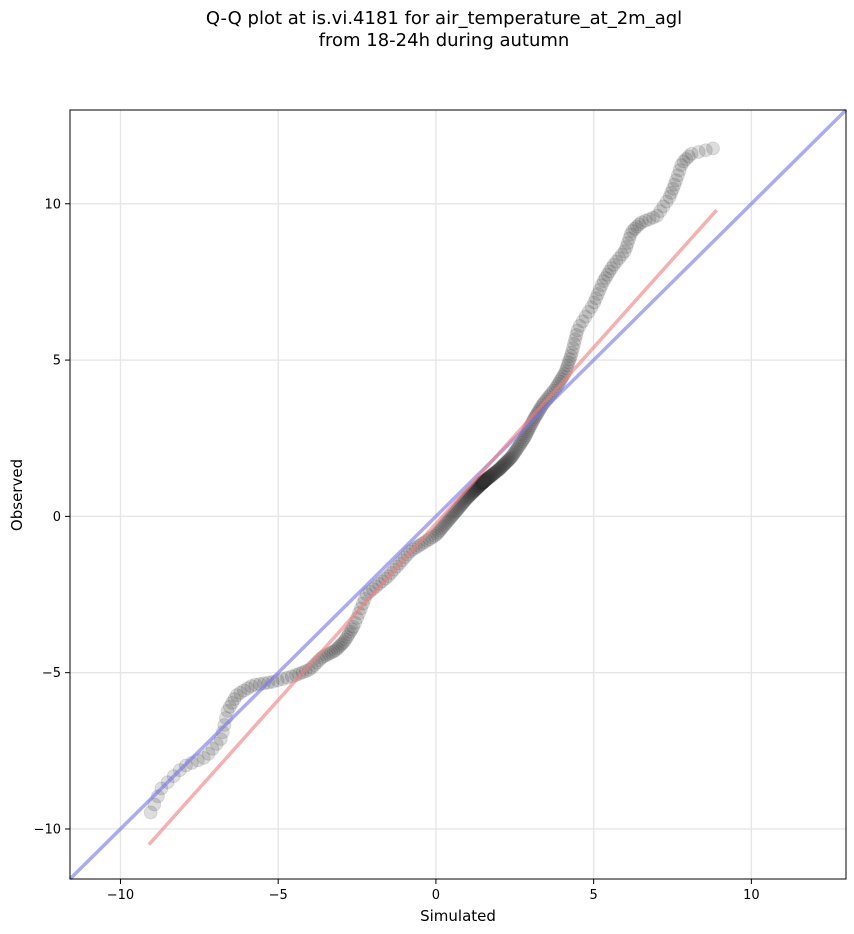 The height and width of the screenshot is (934, 854). I want to click on y-tick-label: 10, so click(52, 204).